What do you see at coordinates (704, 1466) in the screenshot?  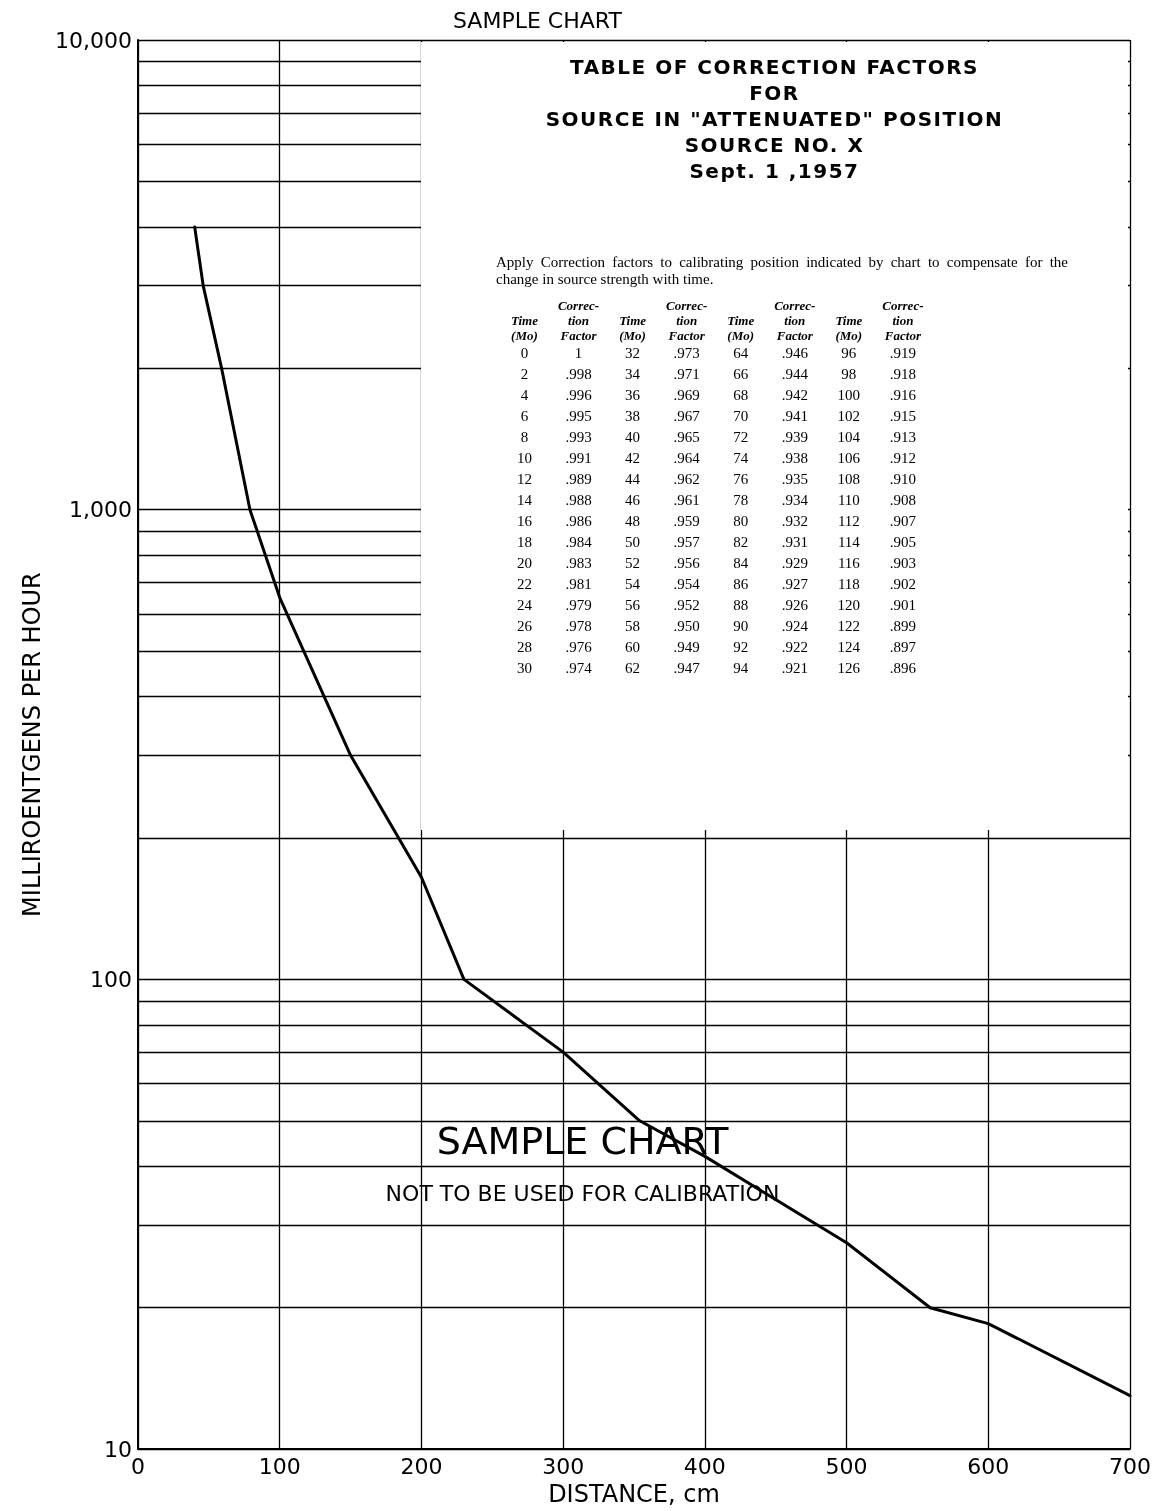 I see `x-tick-label: 400` at bounding box center [704, 1466].